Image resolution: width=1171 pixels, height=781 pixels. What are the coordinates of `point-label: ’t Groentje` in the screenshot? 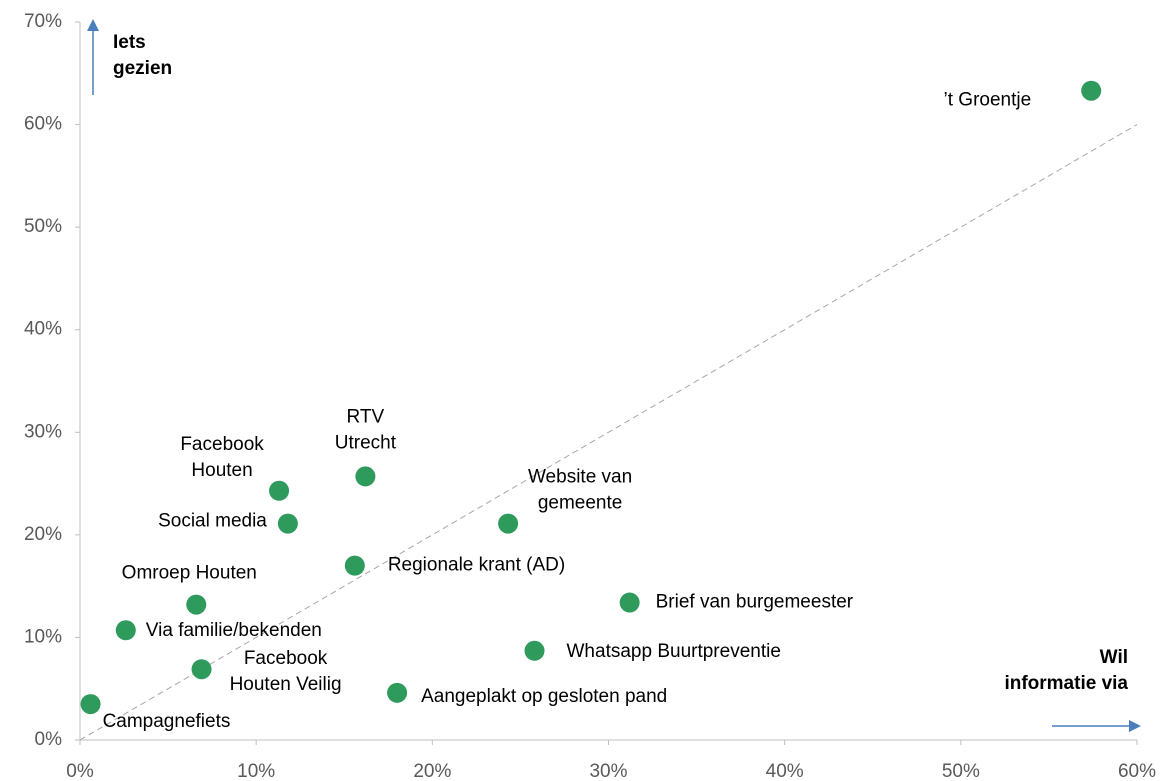 It's located at (988, 100).